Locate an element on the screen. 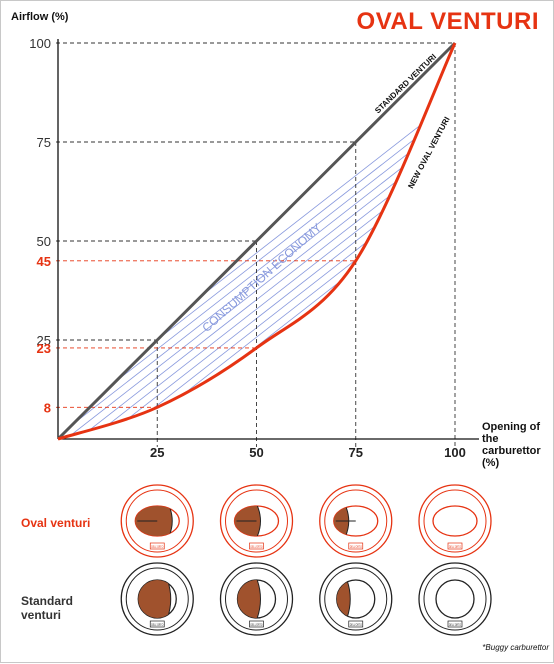  footnote: *Buggy carburettor is located at coordinates (515, 647).